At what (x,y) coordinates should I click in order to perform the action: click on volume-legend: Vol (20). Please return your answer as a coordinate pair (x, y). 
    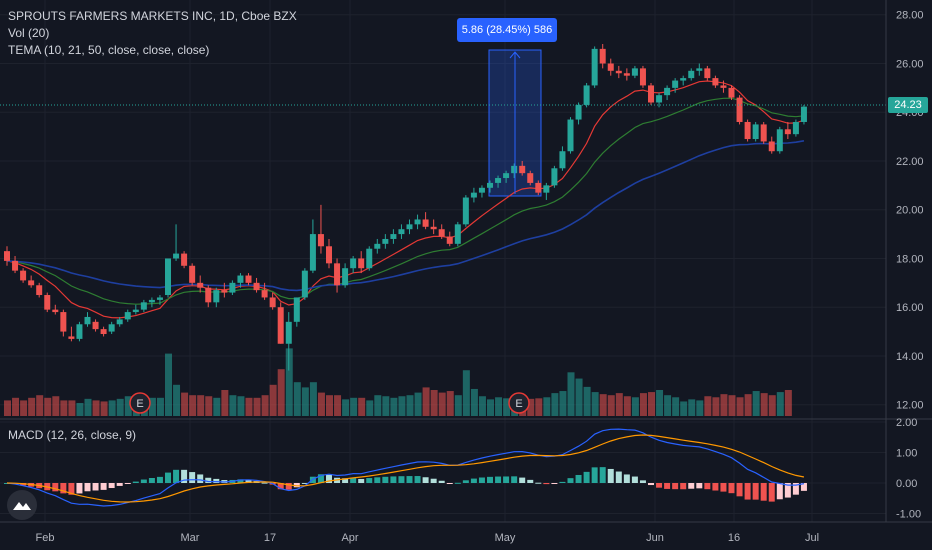
    Looking at the image, I should click on (29, 33).